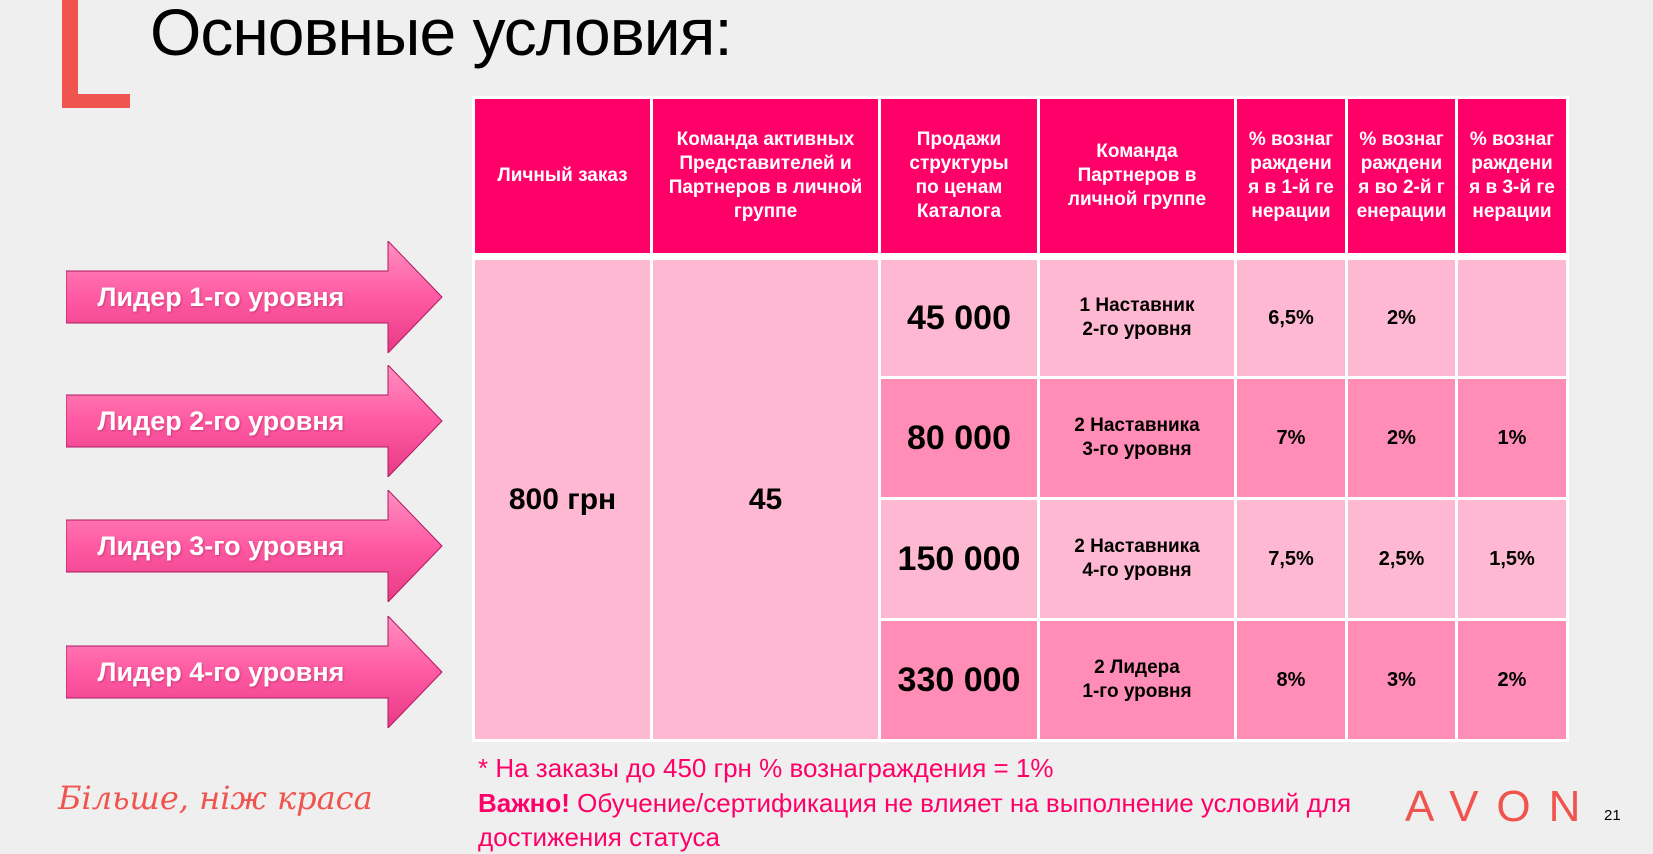  Describe the element at coordinates (1401, 680) in the screenshot. I see `cell-reward-gen-2: 3%` at that location.